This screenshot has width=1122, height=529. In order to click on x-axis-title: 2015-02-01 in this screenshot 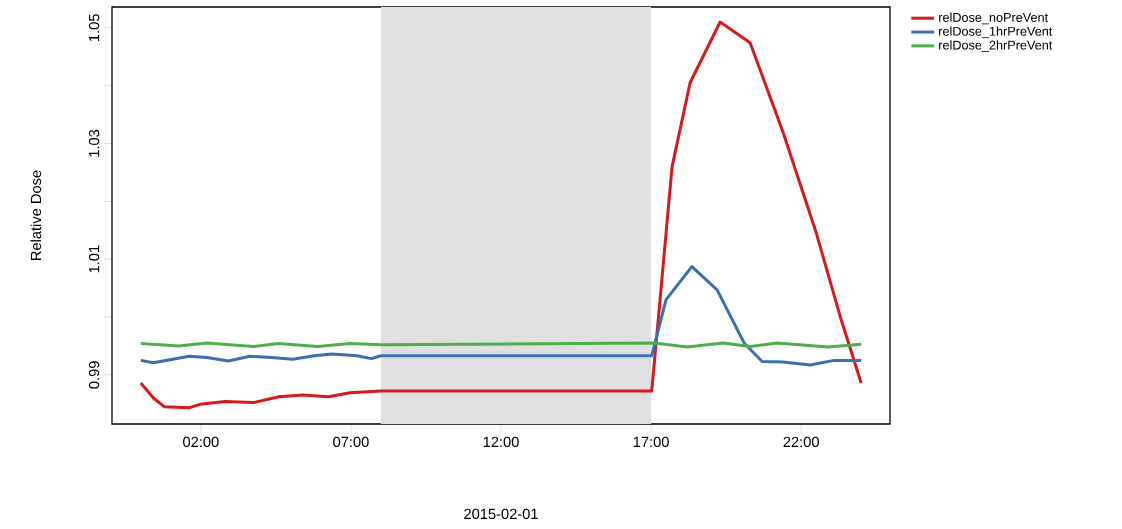, I will do `click(501, 514)`.